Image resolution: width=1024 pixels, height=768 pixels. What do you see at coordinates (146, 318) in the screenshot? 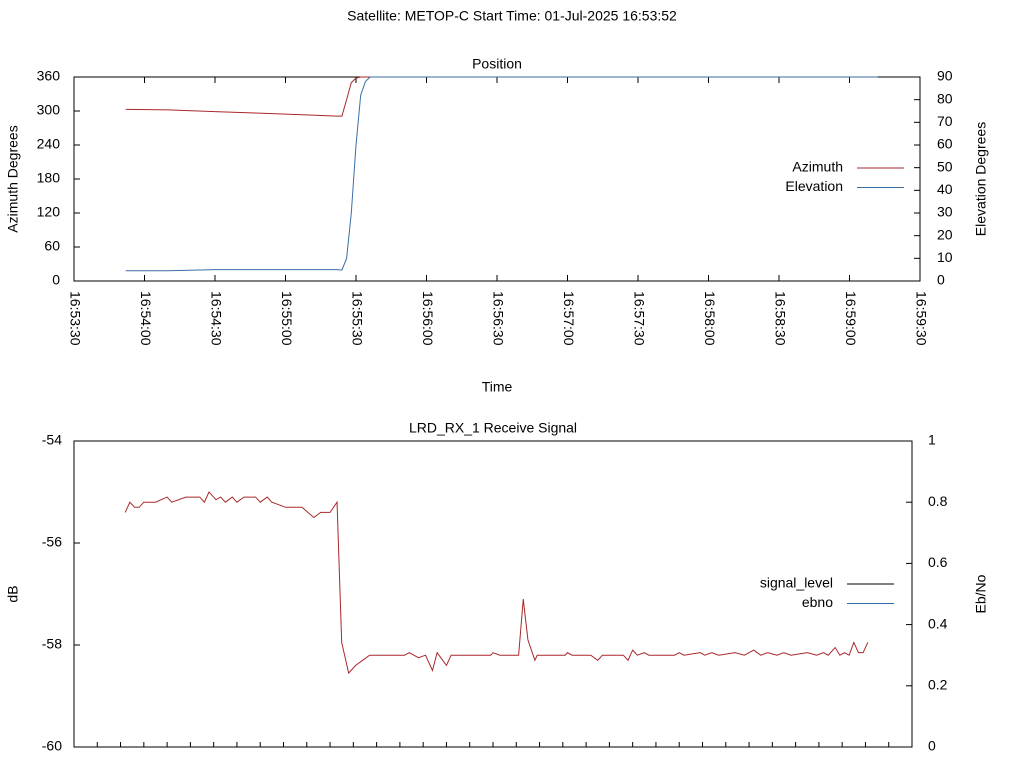
I see `x-tick-label: 16:54:00` at bounding box center [146, 318].